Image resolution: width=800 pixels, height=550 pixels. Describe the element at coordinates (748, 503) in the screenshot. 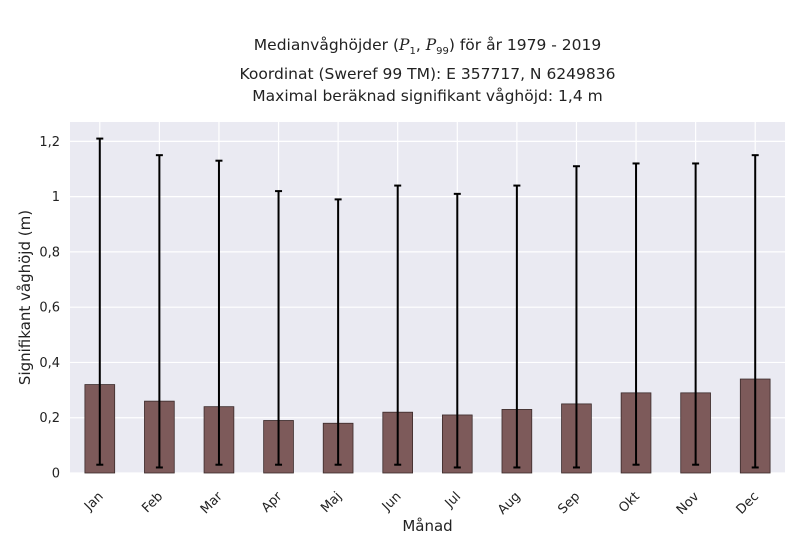

I see `x-tick-label: Dec` at that location.